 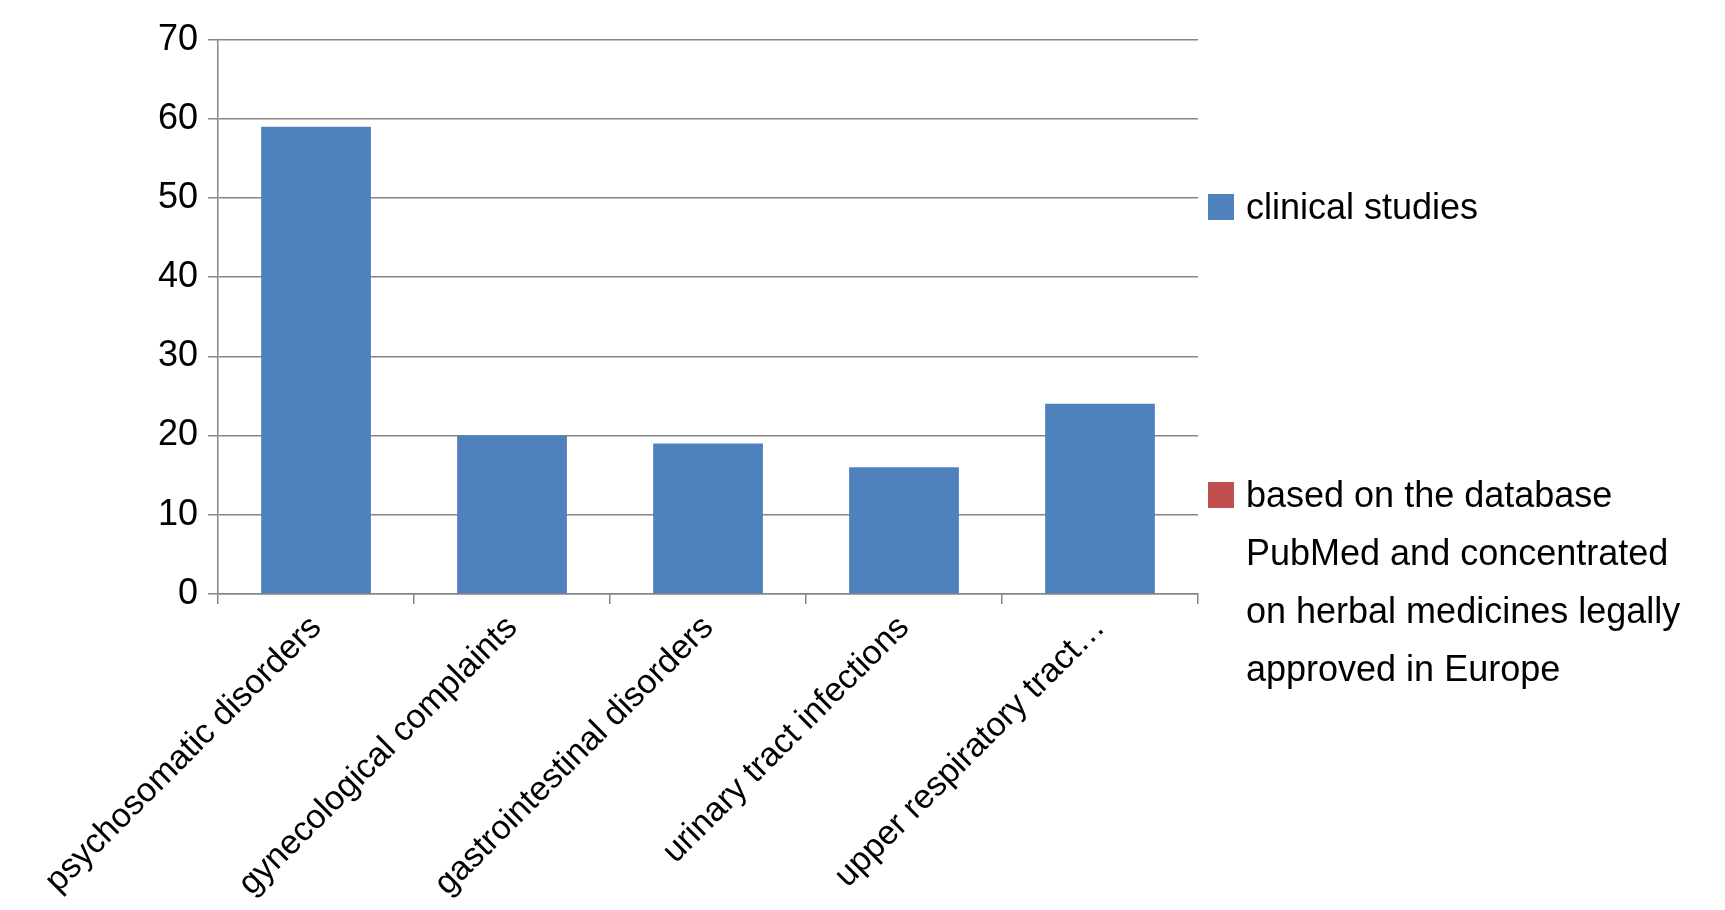 I want to click on y-tick-label: 30, so click(x=178, y=354).